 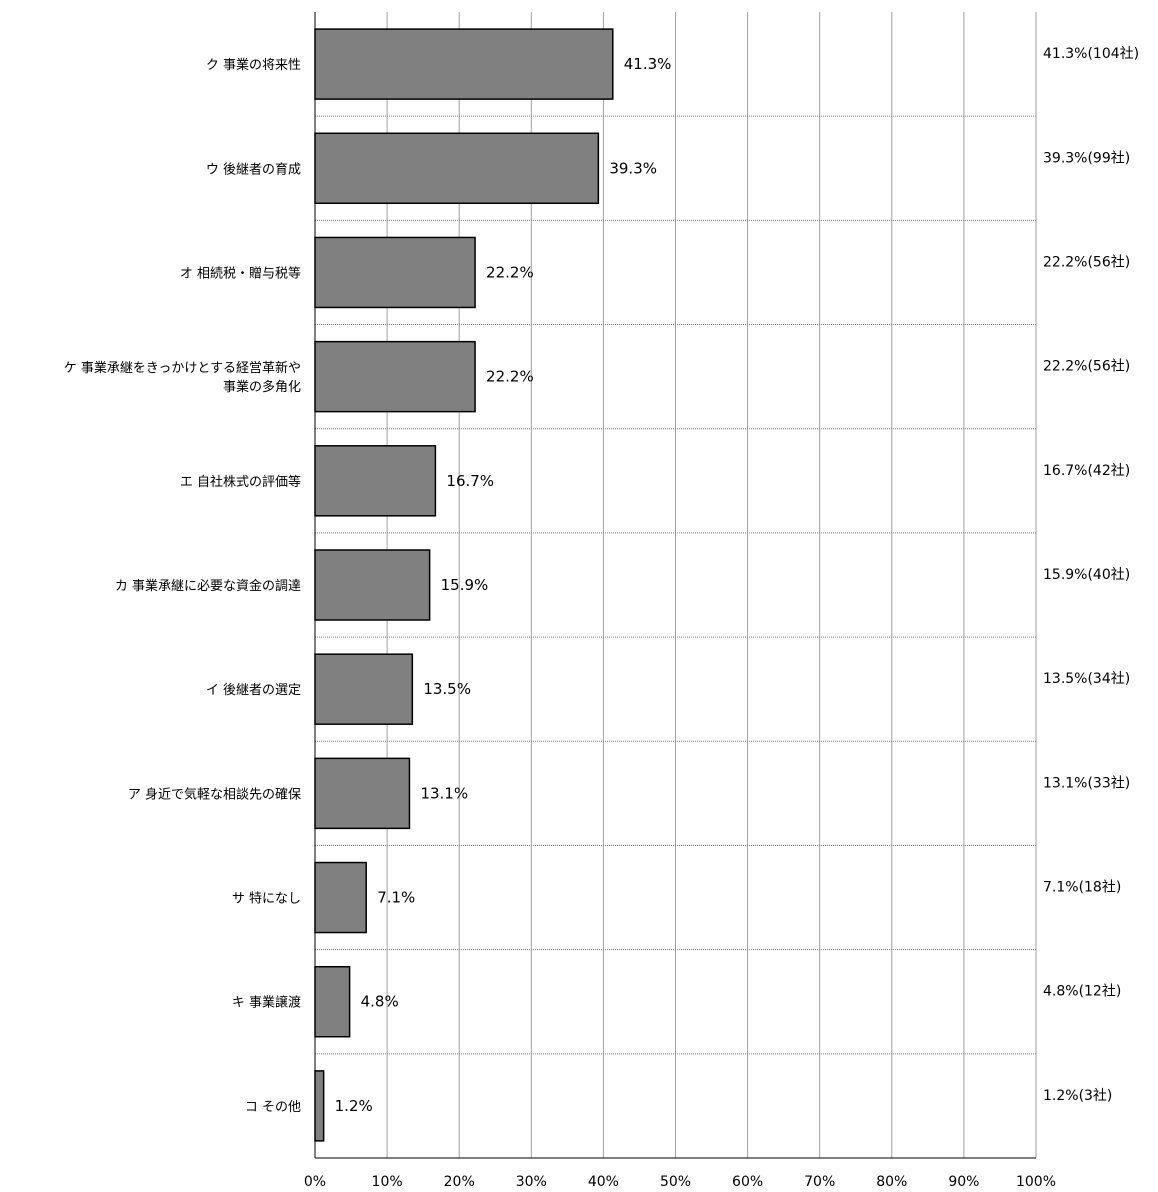 I want to click on data-label: 1.2%, so click(x=354, y=1106).